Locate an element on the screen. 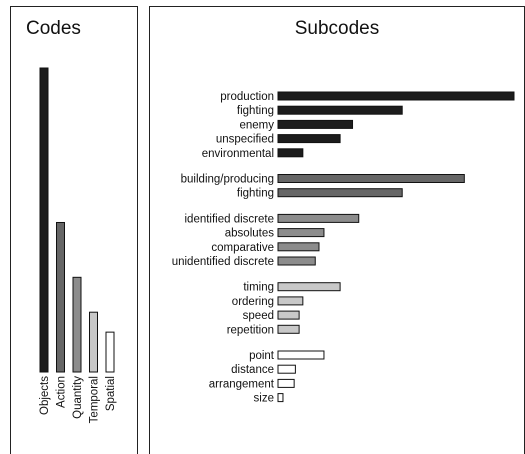 This screenshot has width=525, height=454. subcode-label: timing is located at coordinates (258, 288).